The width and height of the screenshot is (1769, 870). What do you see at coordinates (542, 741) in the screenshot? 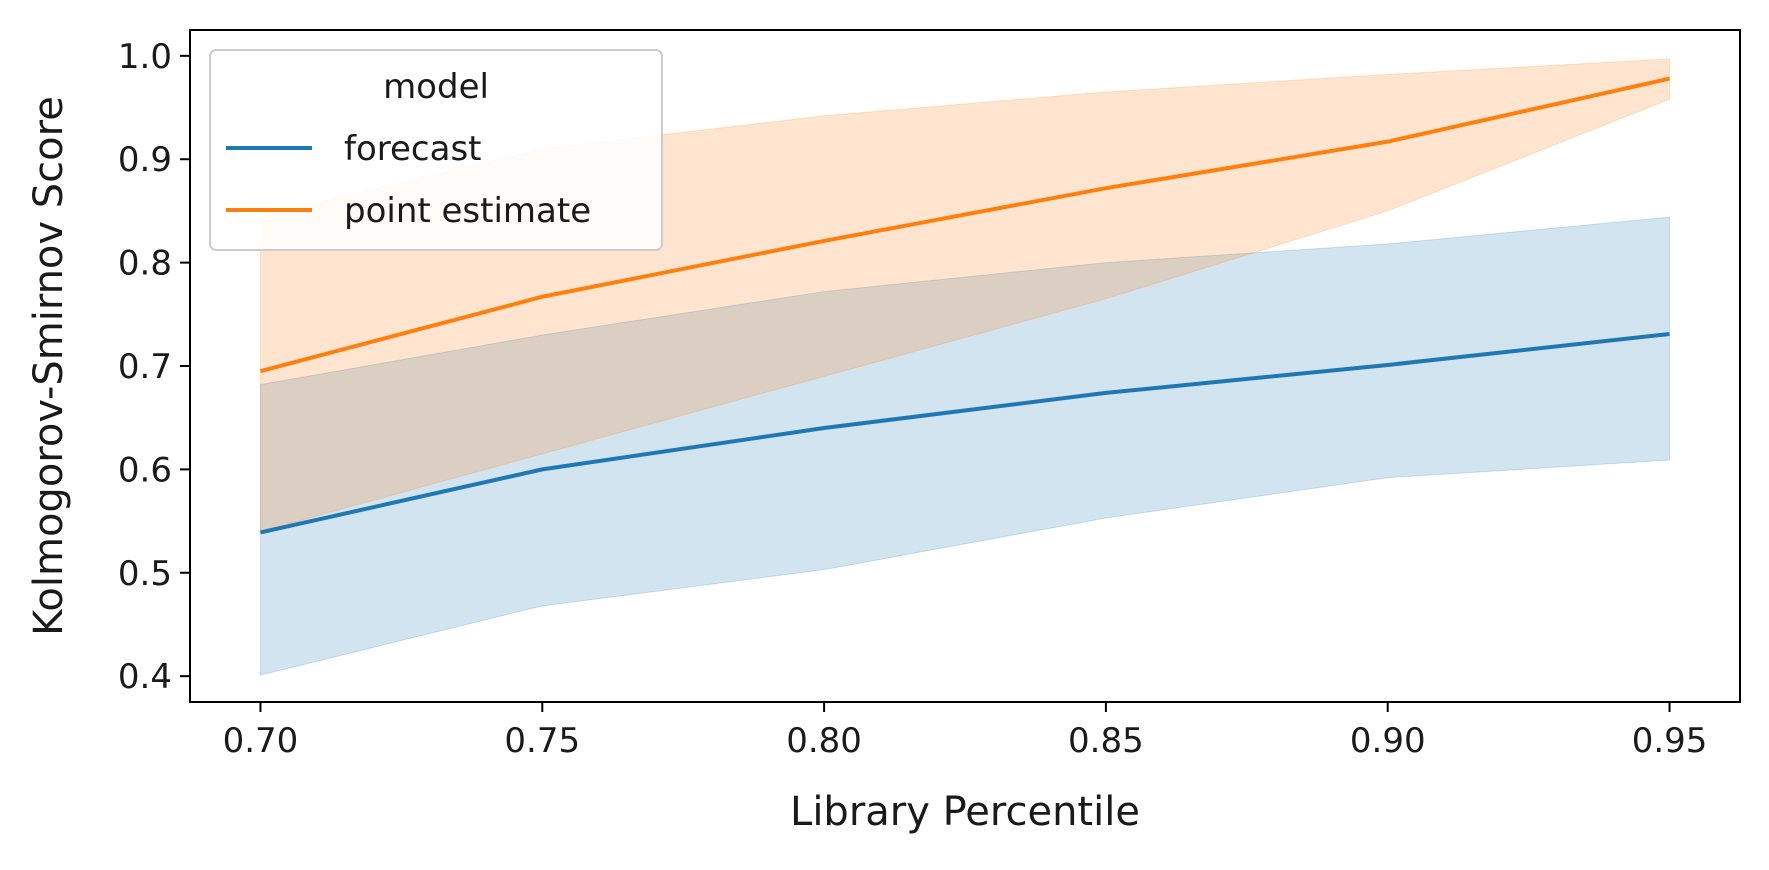
I see `x-tick-label: 0.75` at bounding box center [542, 741].